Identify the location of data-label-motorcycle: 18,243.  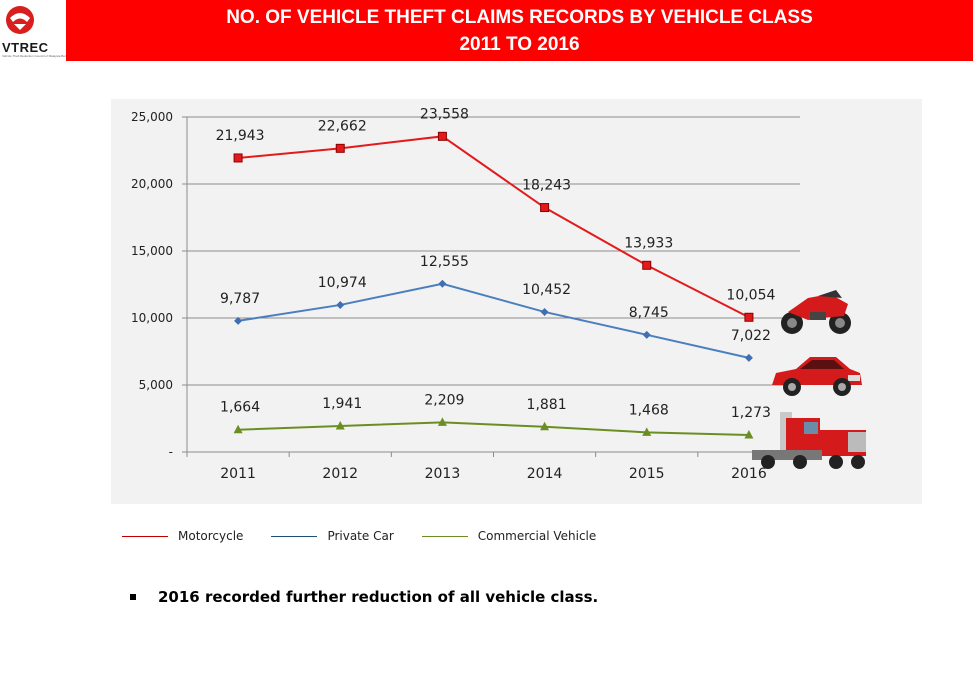
(546, 186).